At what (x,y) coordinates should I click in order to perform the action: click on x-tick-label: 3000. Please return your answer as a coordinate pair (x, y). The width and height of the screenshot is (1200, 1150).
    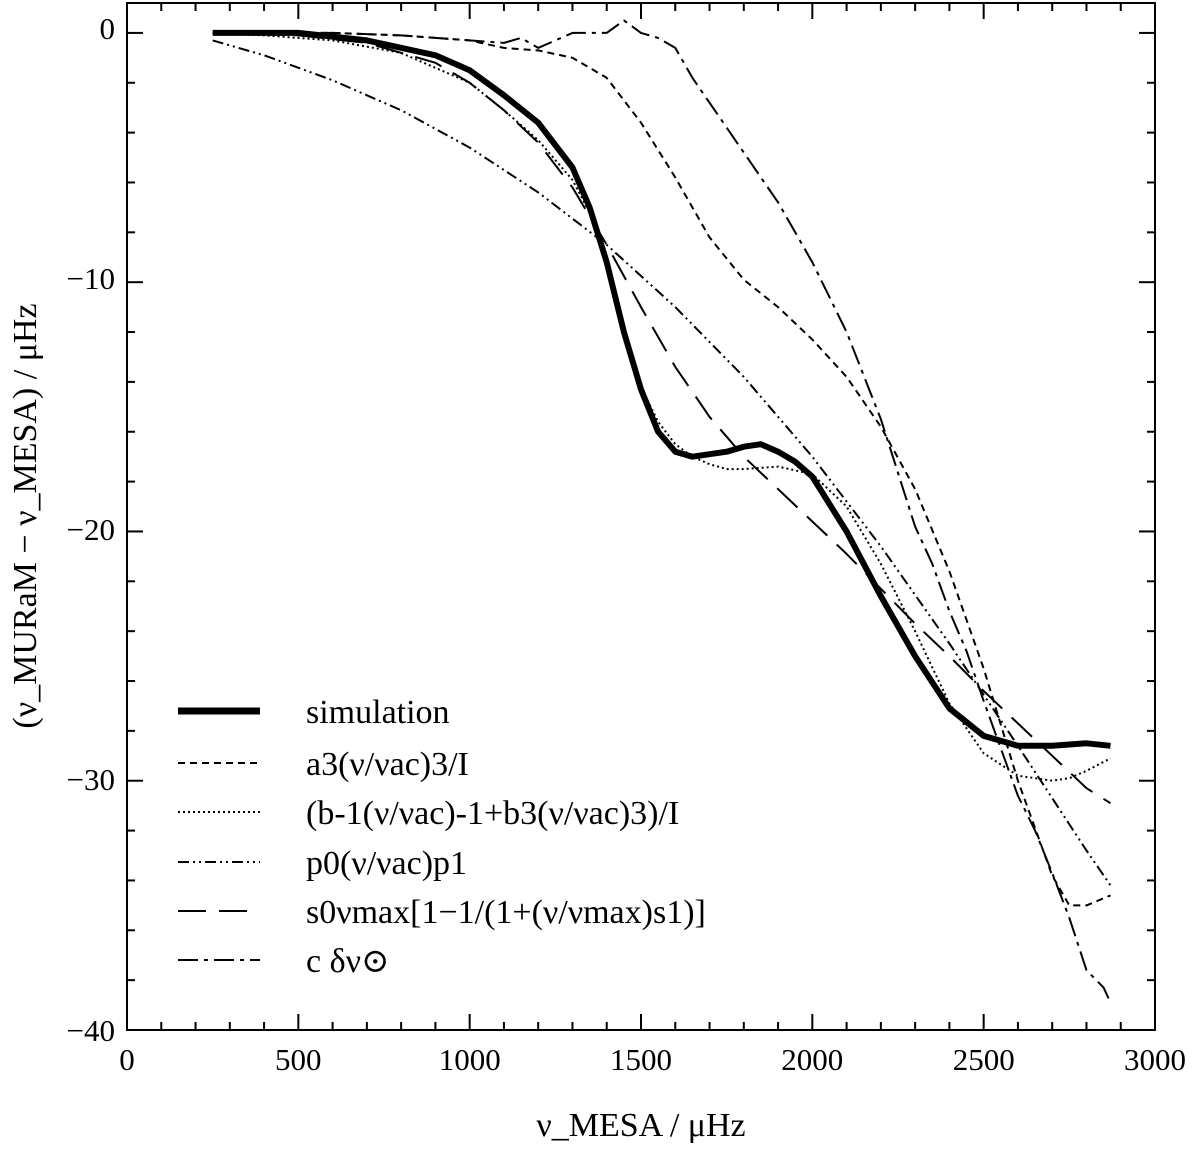
    Looking at the image, I should click on (1155, 1059).